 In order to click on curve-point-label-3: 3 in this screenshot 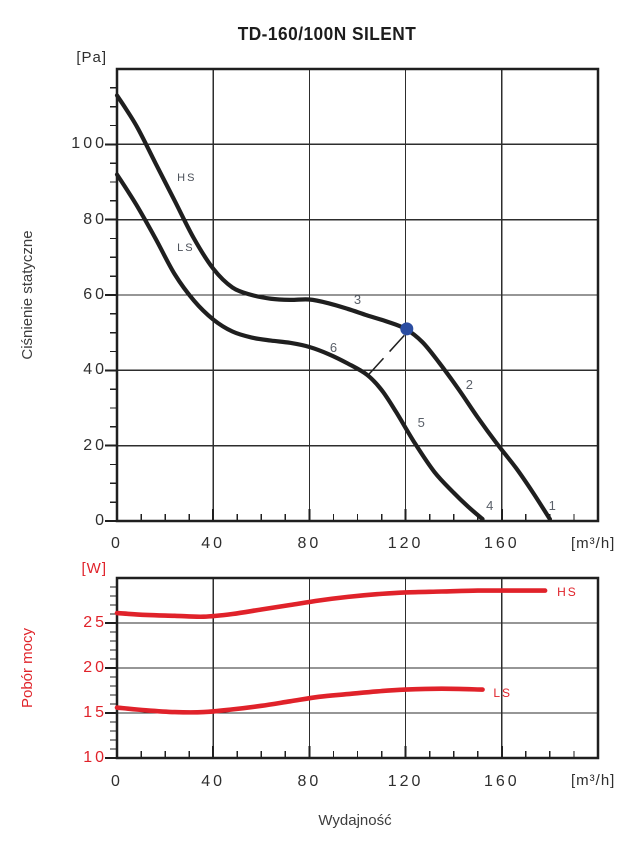, I will do `click(357, 299)`.